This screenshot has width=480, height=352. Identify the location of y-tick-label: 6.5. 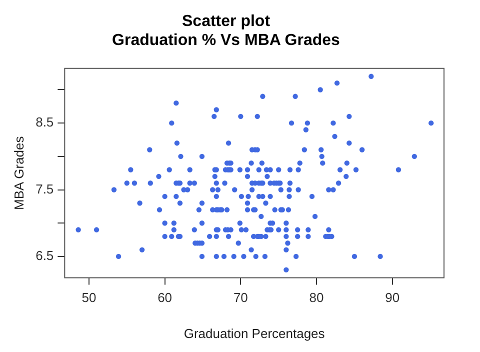
(45, 256).